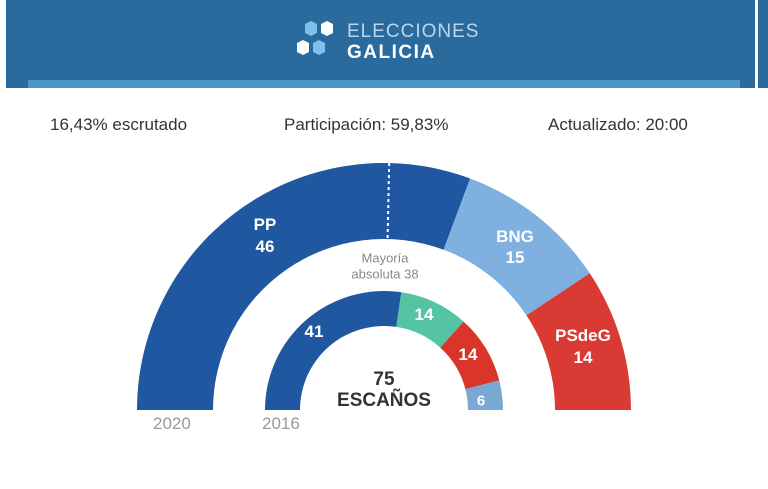  Describe the element at coordinates (618, 124) in the screenshot. I see `updated-stat: Actualizado: 20:00` at that location.